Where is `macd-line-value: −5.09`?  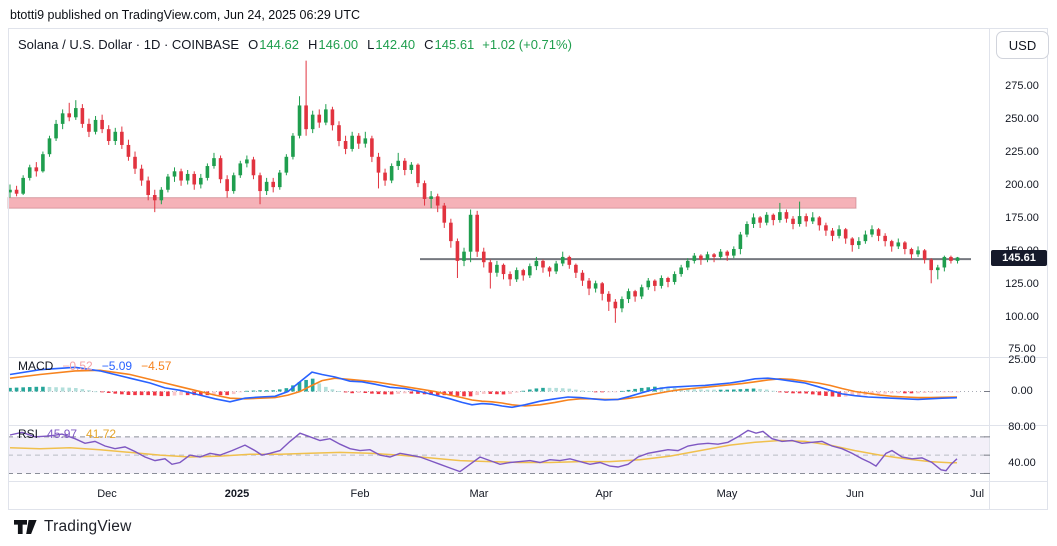 macd-line-value: −5.09 is located at coordinates (117, 366).